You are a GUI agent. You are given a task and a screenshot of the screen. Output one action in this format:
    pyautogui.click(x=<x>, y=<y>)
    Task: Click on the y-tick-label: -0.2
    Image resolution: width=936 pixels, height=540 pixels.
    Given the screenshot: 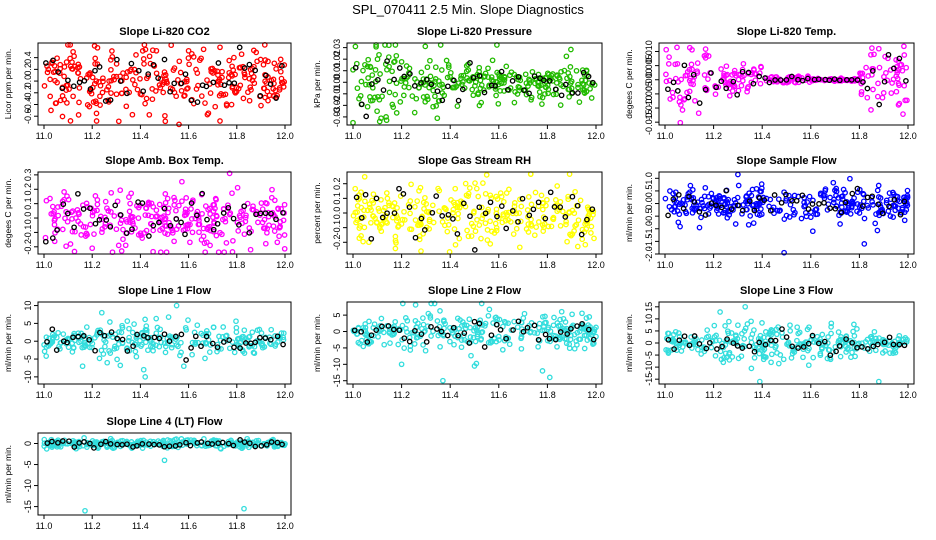 What is the action you would take?
    pyautogui.click(x=28, y=247)
    